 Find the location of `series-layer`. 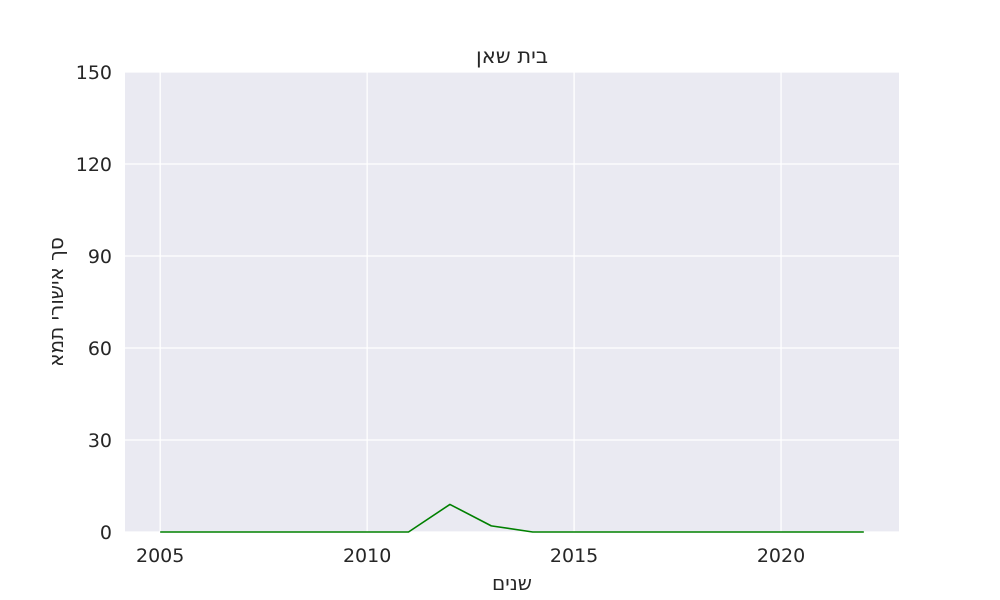

series-layer is located at coordinates (512, 518).